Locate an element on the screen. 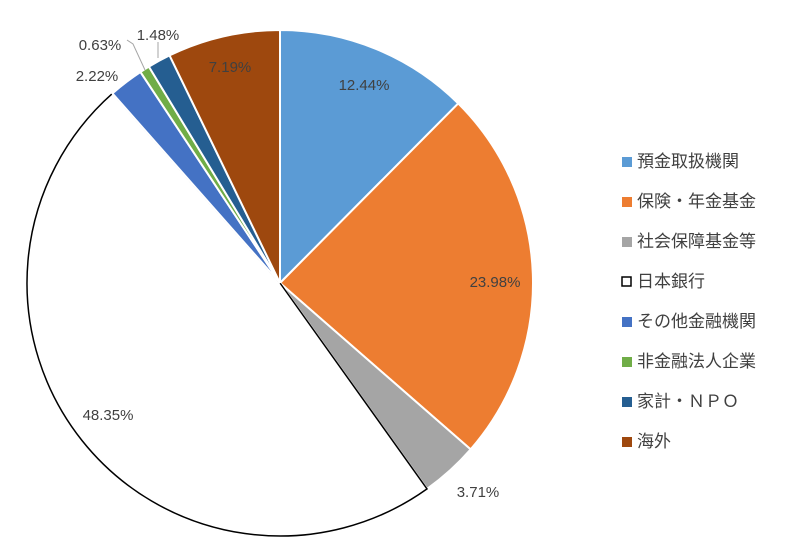 Image resolution: width=801 pixels, height=558 pixels. data-label-1: 12.44% is located at coordinates (364, 85).